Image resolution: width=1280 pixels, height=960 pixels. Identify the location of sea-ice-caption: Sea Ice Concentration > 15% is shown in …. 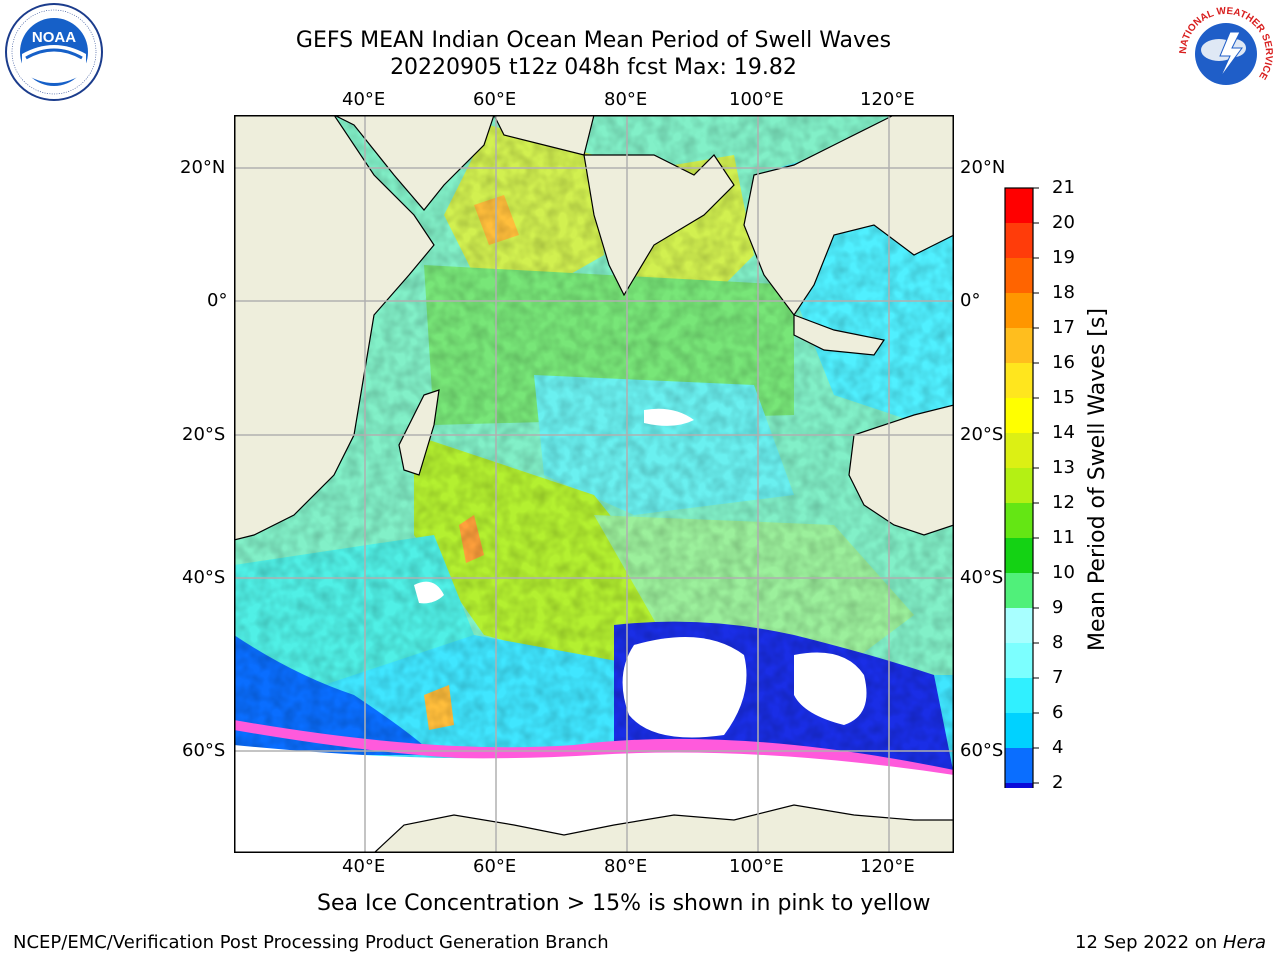
(624, 903).